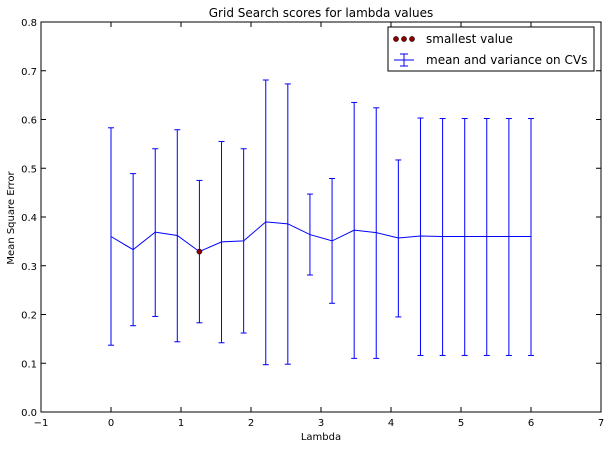 This screenshot has width=610, height=449. Describe the element at coordinates (29, 72) in the screenshot. I see `y-tick-label: 0.7` at that location.